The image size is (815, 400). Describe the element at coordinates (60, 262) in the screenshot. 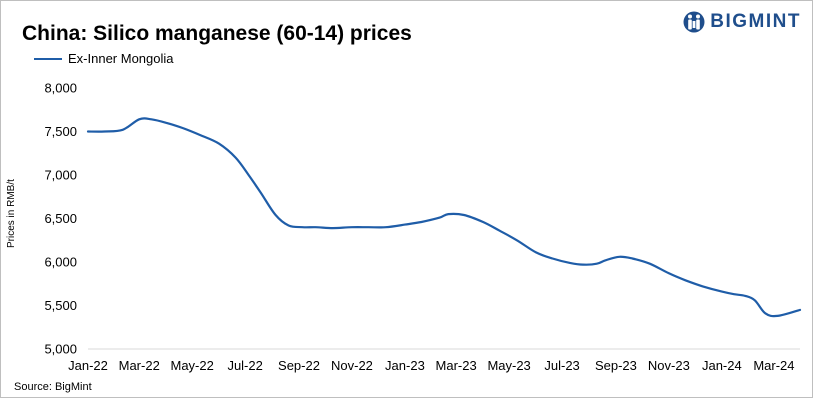

I see `y-tick-label: 6,000` at that location.